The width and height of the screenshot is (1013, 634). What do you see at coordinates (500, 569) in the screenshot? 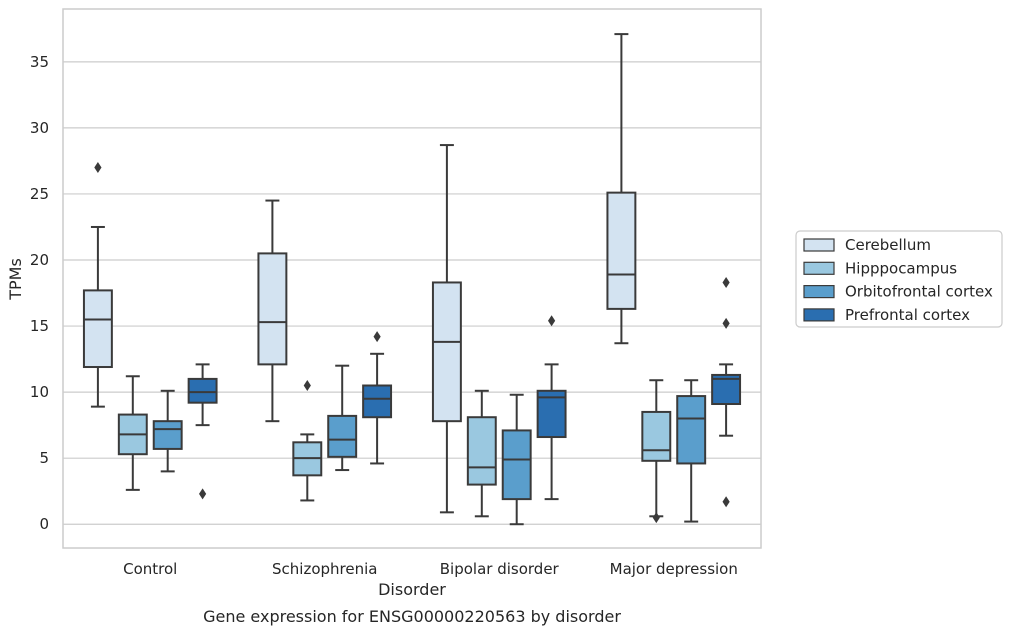
I see `x-tick-label: Bipolar disorder` at bounding box center [500, 569].